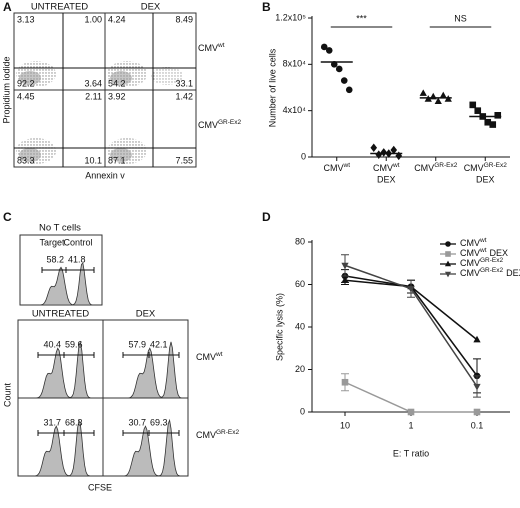 This screenshot has height=508, width=520. Describe the element at coordinates (117, 160) in the screenshot. I see `quadrant-value: 87.1` at that location.